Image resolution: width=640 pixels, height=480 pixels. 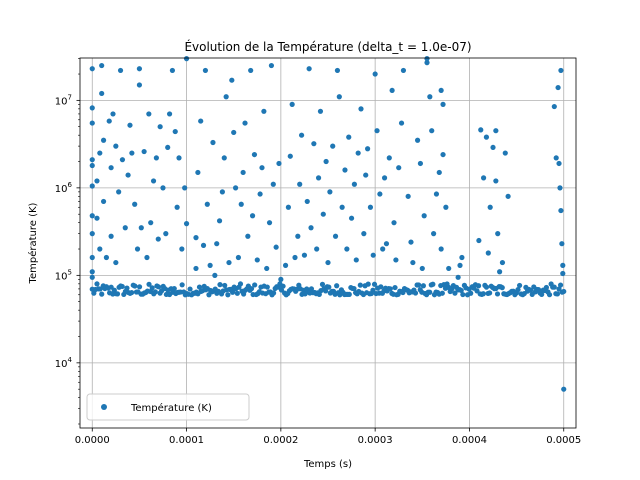 I want to click on y-tick-label: 107, so click(x=63, y=100).